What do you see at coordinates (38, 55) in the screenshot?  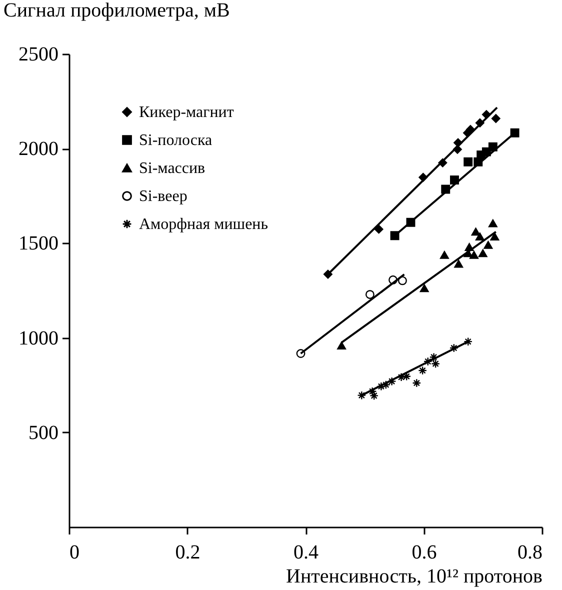 I see `y-tick-label: 2500` at bounding box center [38, 55].